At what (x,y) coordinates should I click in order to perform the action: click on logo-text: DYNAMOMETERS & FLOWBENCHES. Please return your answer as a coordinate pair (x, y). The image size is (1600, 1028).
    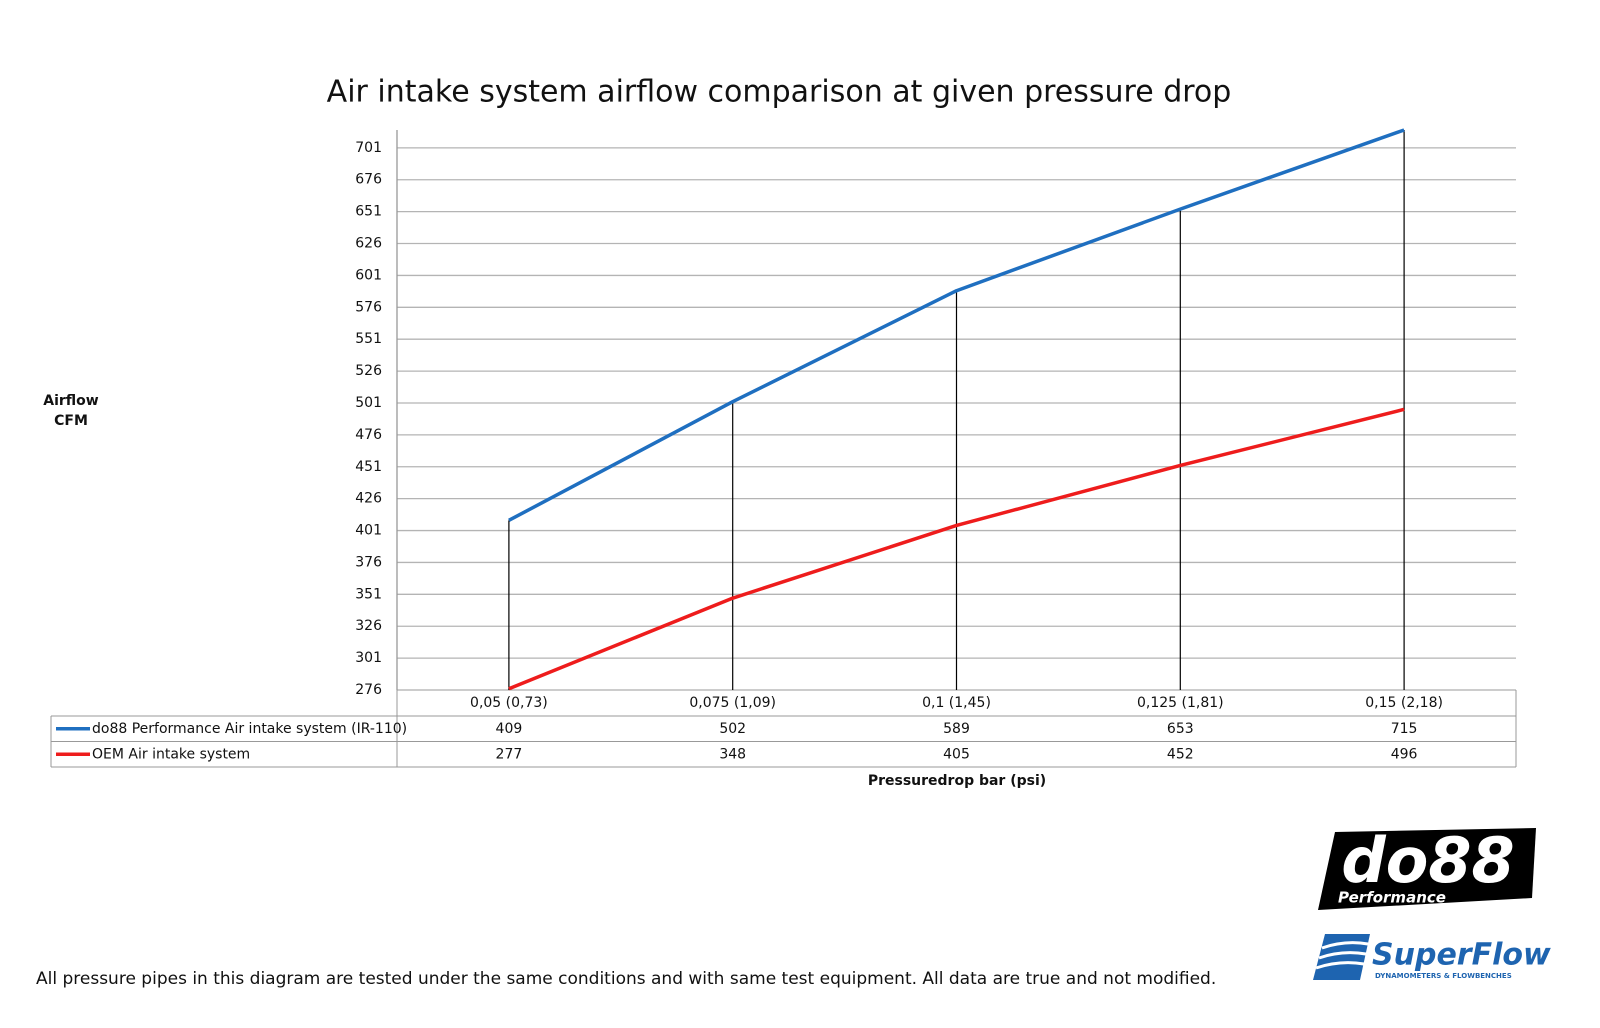
    Looking at the image, I should click on (1443, 976).